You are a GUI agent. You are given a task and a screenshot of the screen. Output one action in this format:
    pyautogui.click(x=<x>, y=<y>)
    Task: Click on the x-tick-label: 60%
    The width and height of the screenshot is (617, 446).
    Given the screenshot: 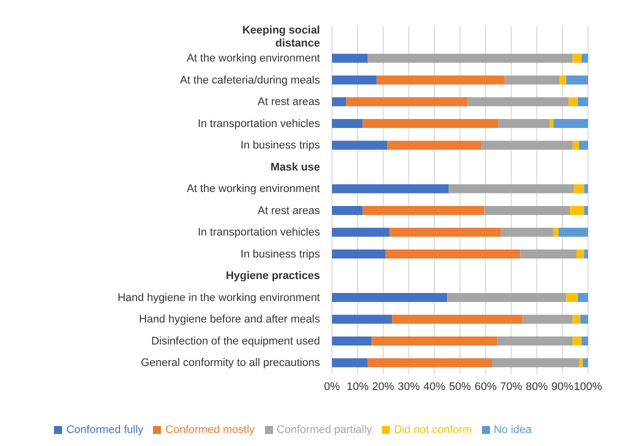 What is the action you would take?
    pyautogui.click(x=485, y=386)
    